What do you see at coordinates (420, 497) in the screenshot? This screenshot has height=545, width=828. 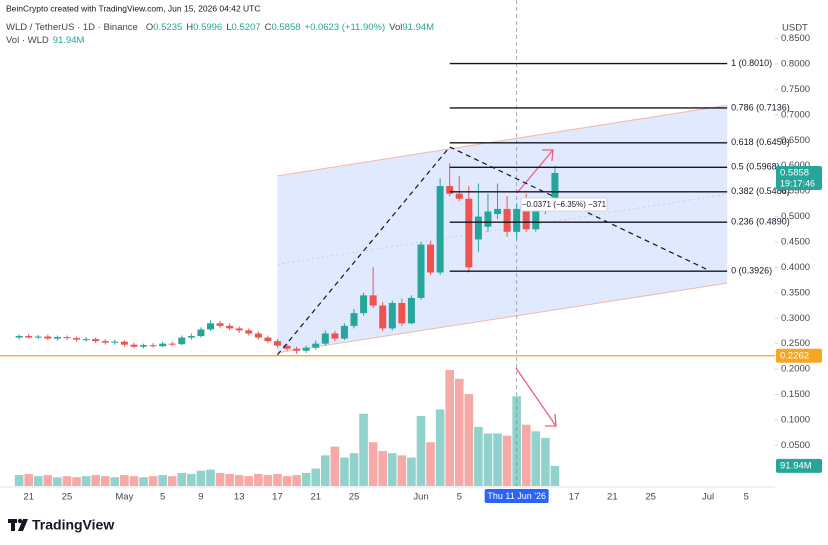 I see `x-tick-label: Jun` at bounding box center [420, 497].